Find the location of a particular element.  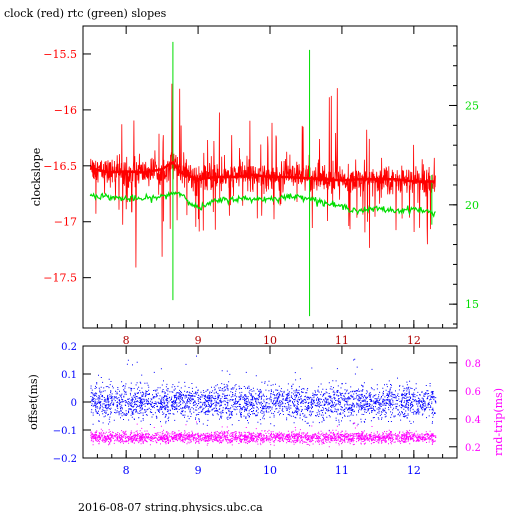

offset-scatter-points is located at coordinates (263, 393).